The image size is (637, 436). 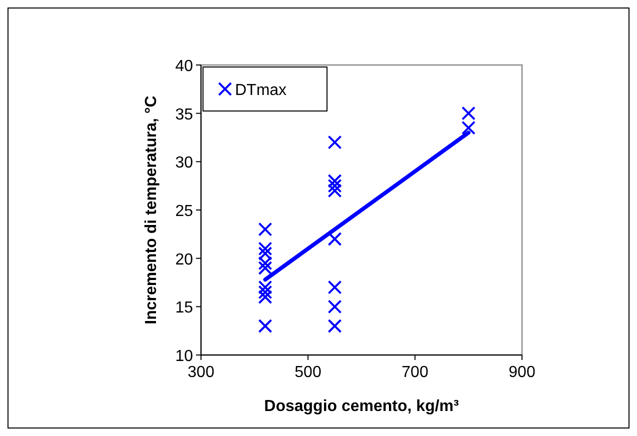 I want to click on y-tick-label: 15, so click(x=184, y=308).